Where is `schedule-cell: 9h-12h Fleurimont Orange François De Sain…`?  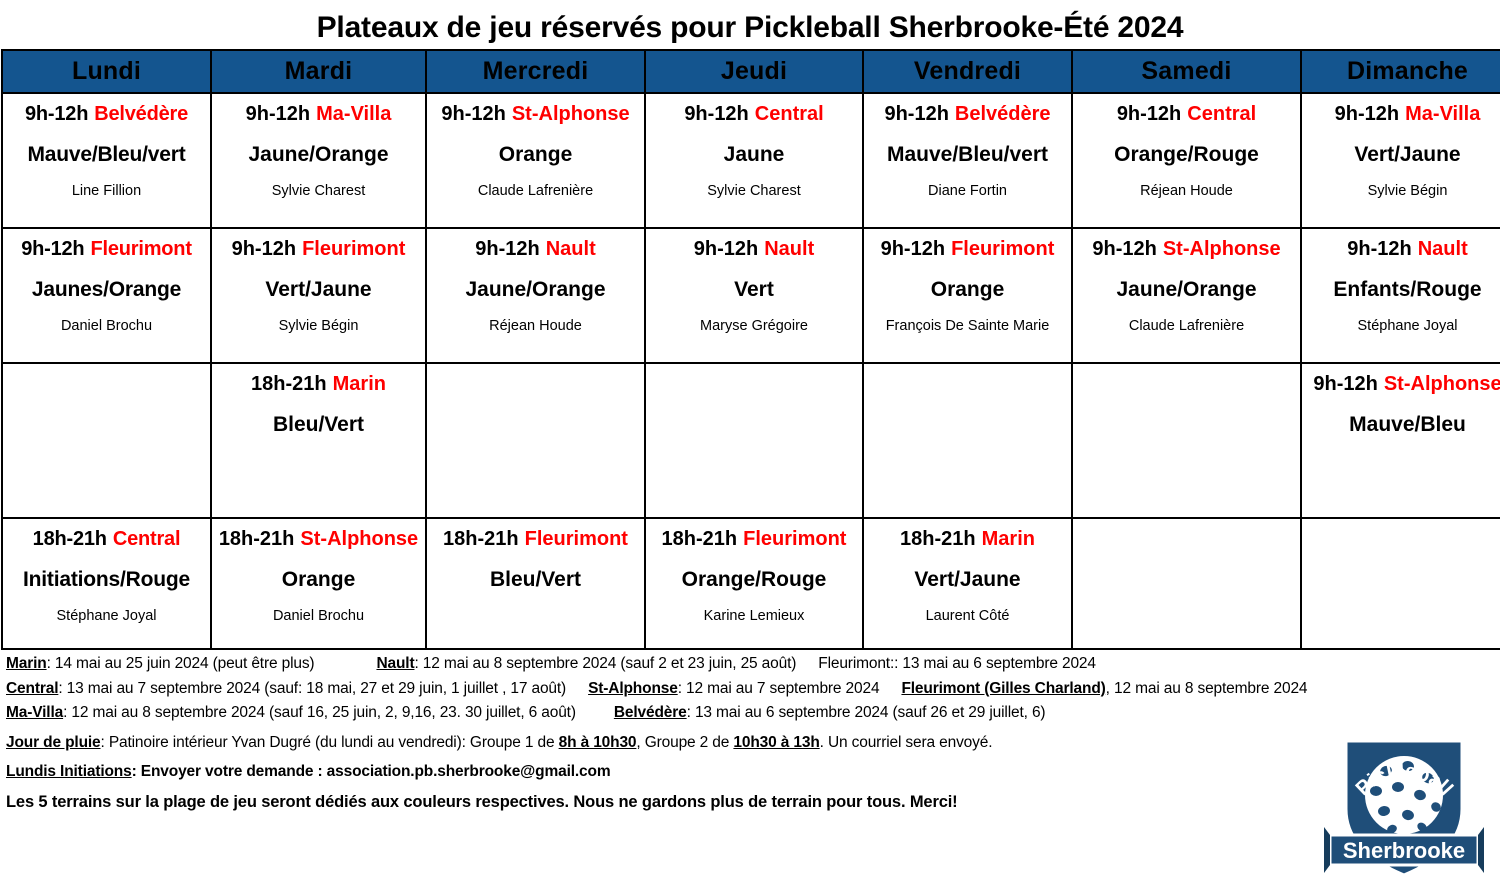 schedule-cell: 9h-12h Fleurimont Orange François De Sain… is located at coordinates (967, 295).